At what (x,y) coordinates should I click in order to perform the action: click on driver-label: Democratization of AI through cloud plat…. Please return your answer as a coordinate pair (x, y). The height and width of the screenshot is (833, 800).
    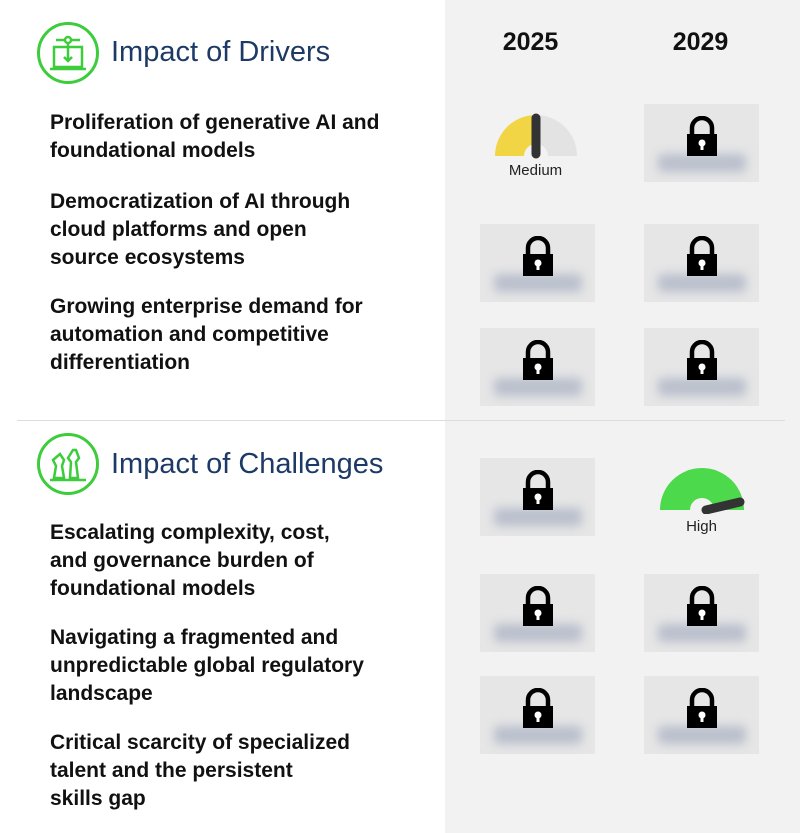
    Looking at the image, I should click on (200, 229).